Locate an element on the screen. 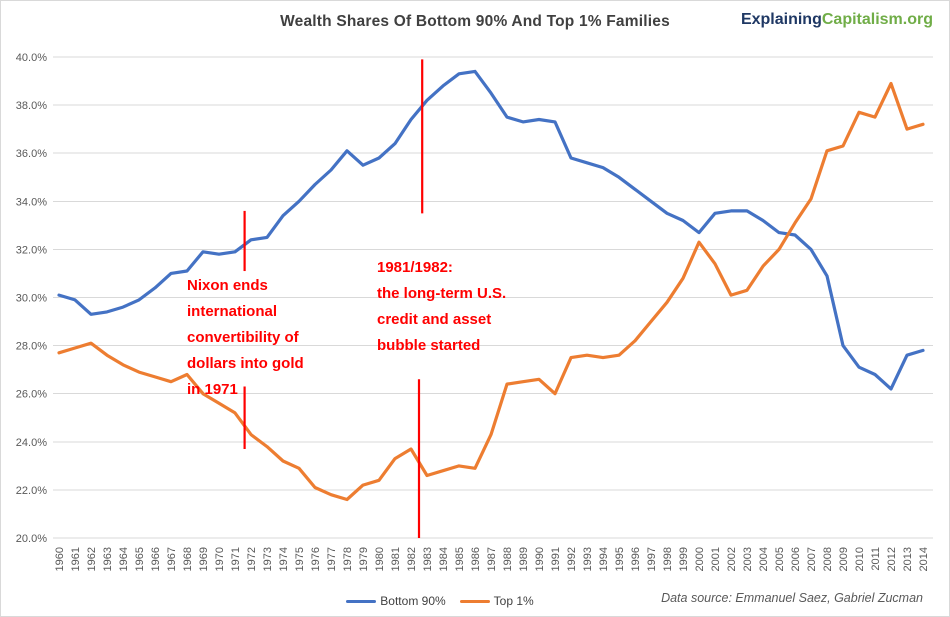 The width and height of the screenshot is (950, 617). x-tick-label: 1996 is located at coordinates (636, 559).